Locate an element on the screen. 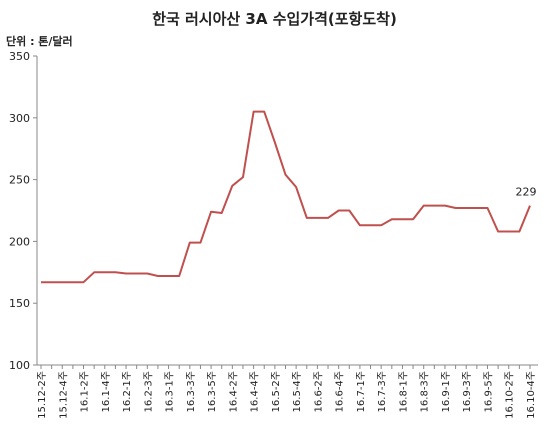  x-tick-label: 16.5-2주 is located at coordinates (276, 391).